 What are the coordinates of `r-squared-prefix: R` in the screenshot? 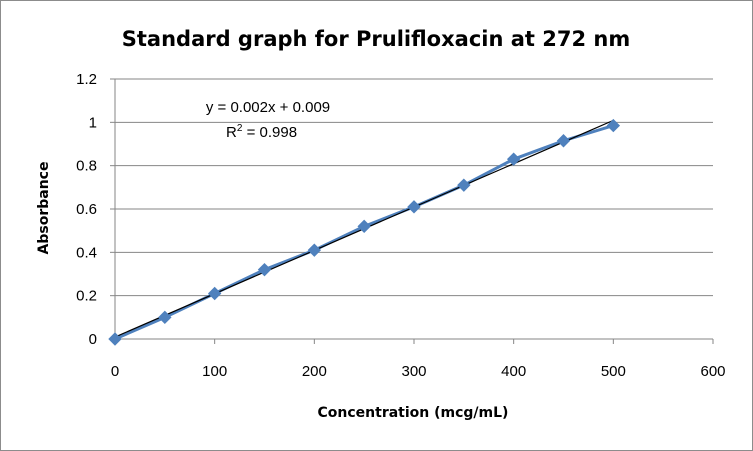 It's located at (231, 132).